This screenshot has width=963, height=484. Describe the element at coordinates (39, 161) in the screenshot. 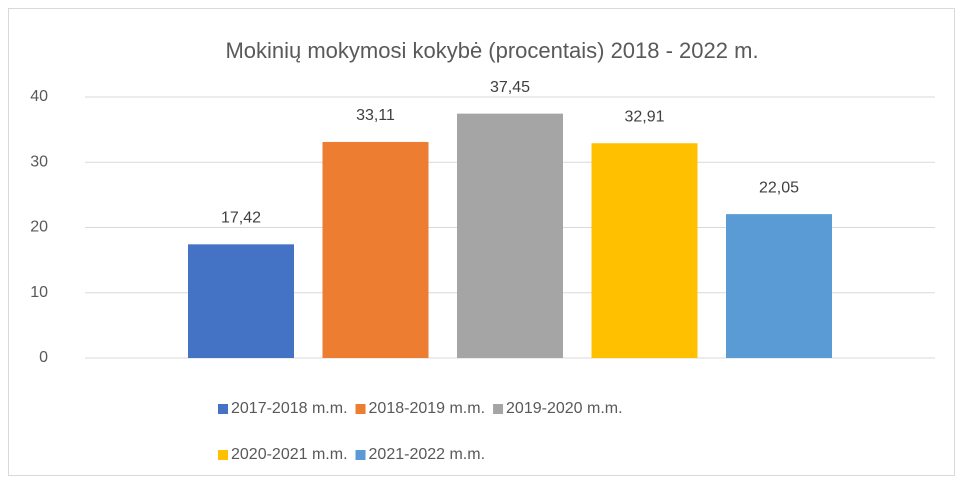

I see `y-tick-label: 30` at that location.